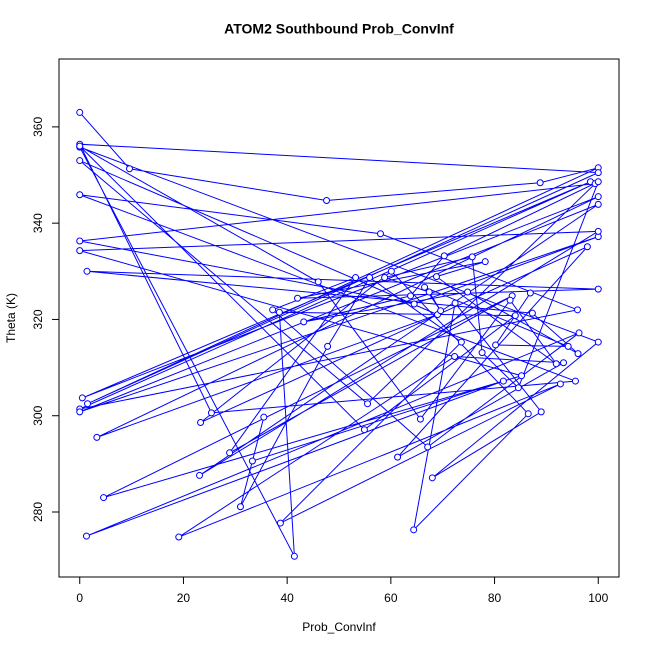  Describe the element at coordinates (38, 512) in the screenshot. I see `y-tick-label: 280` at that location.